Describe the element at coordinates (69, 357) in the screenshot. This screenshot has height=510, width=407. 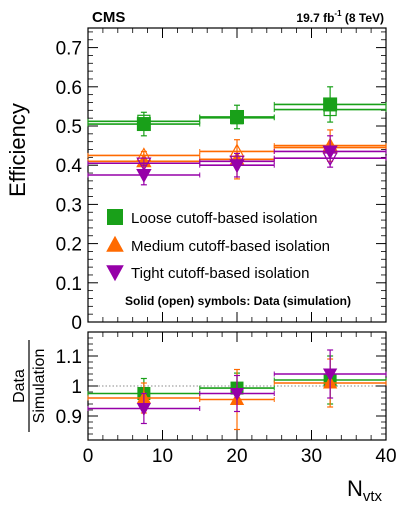
I see `bottom-y-tick-label: 1.1` at that location.